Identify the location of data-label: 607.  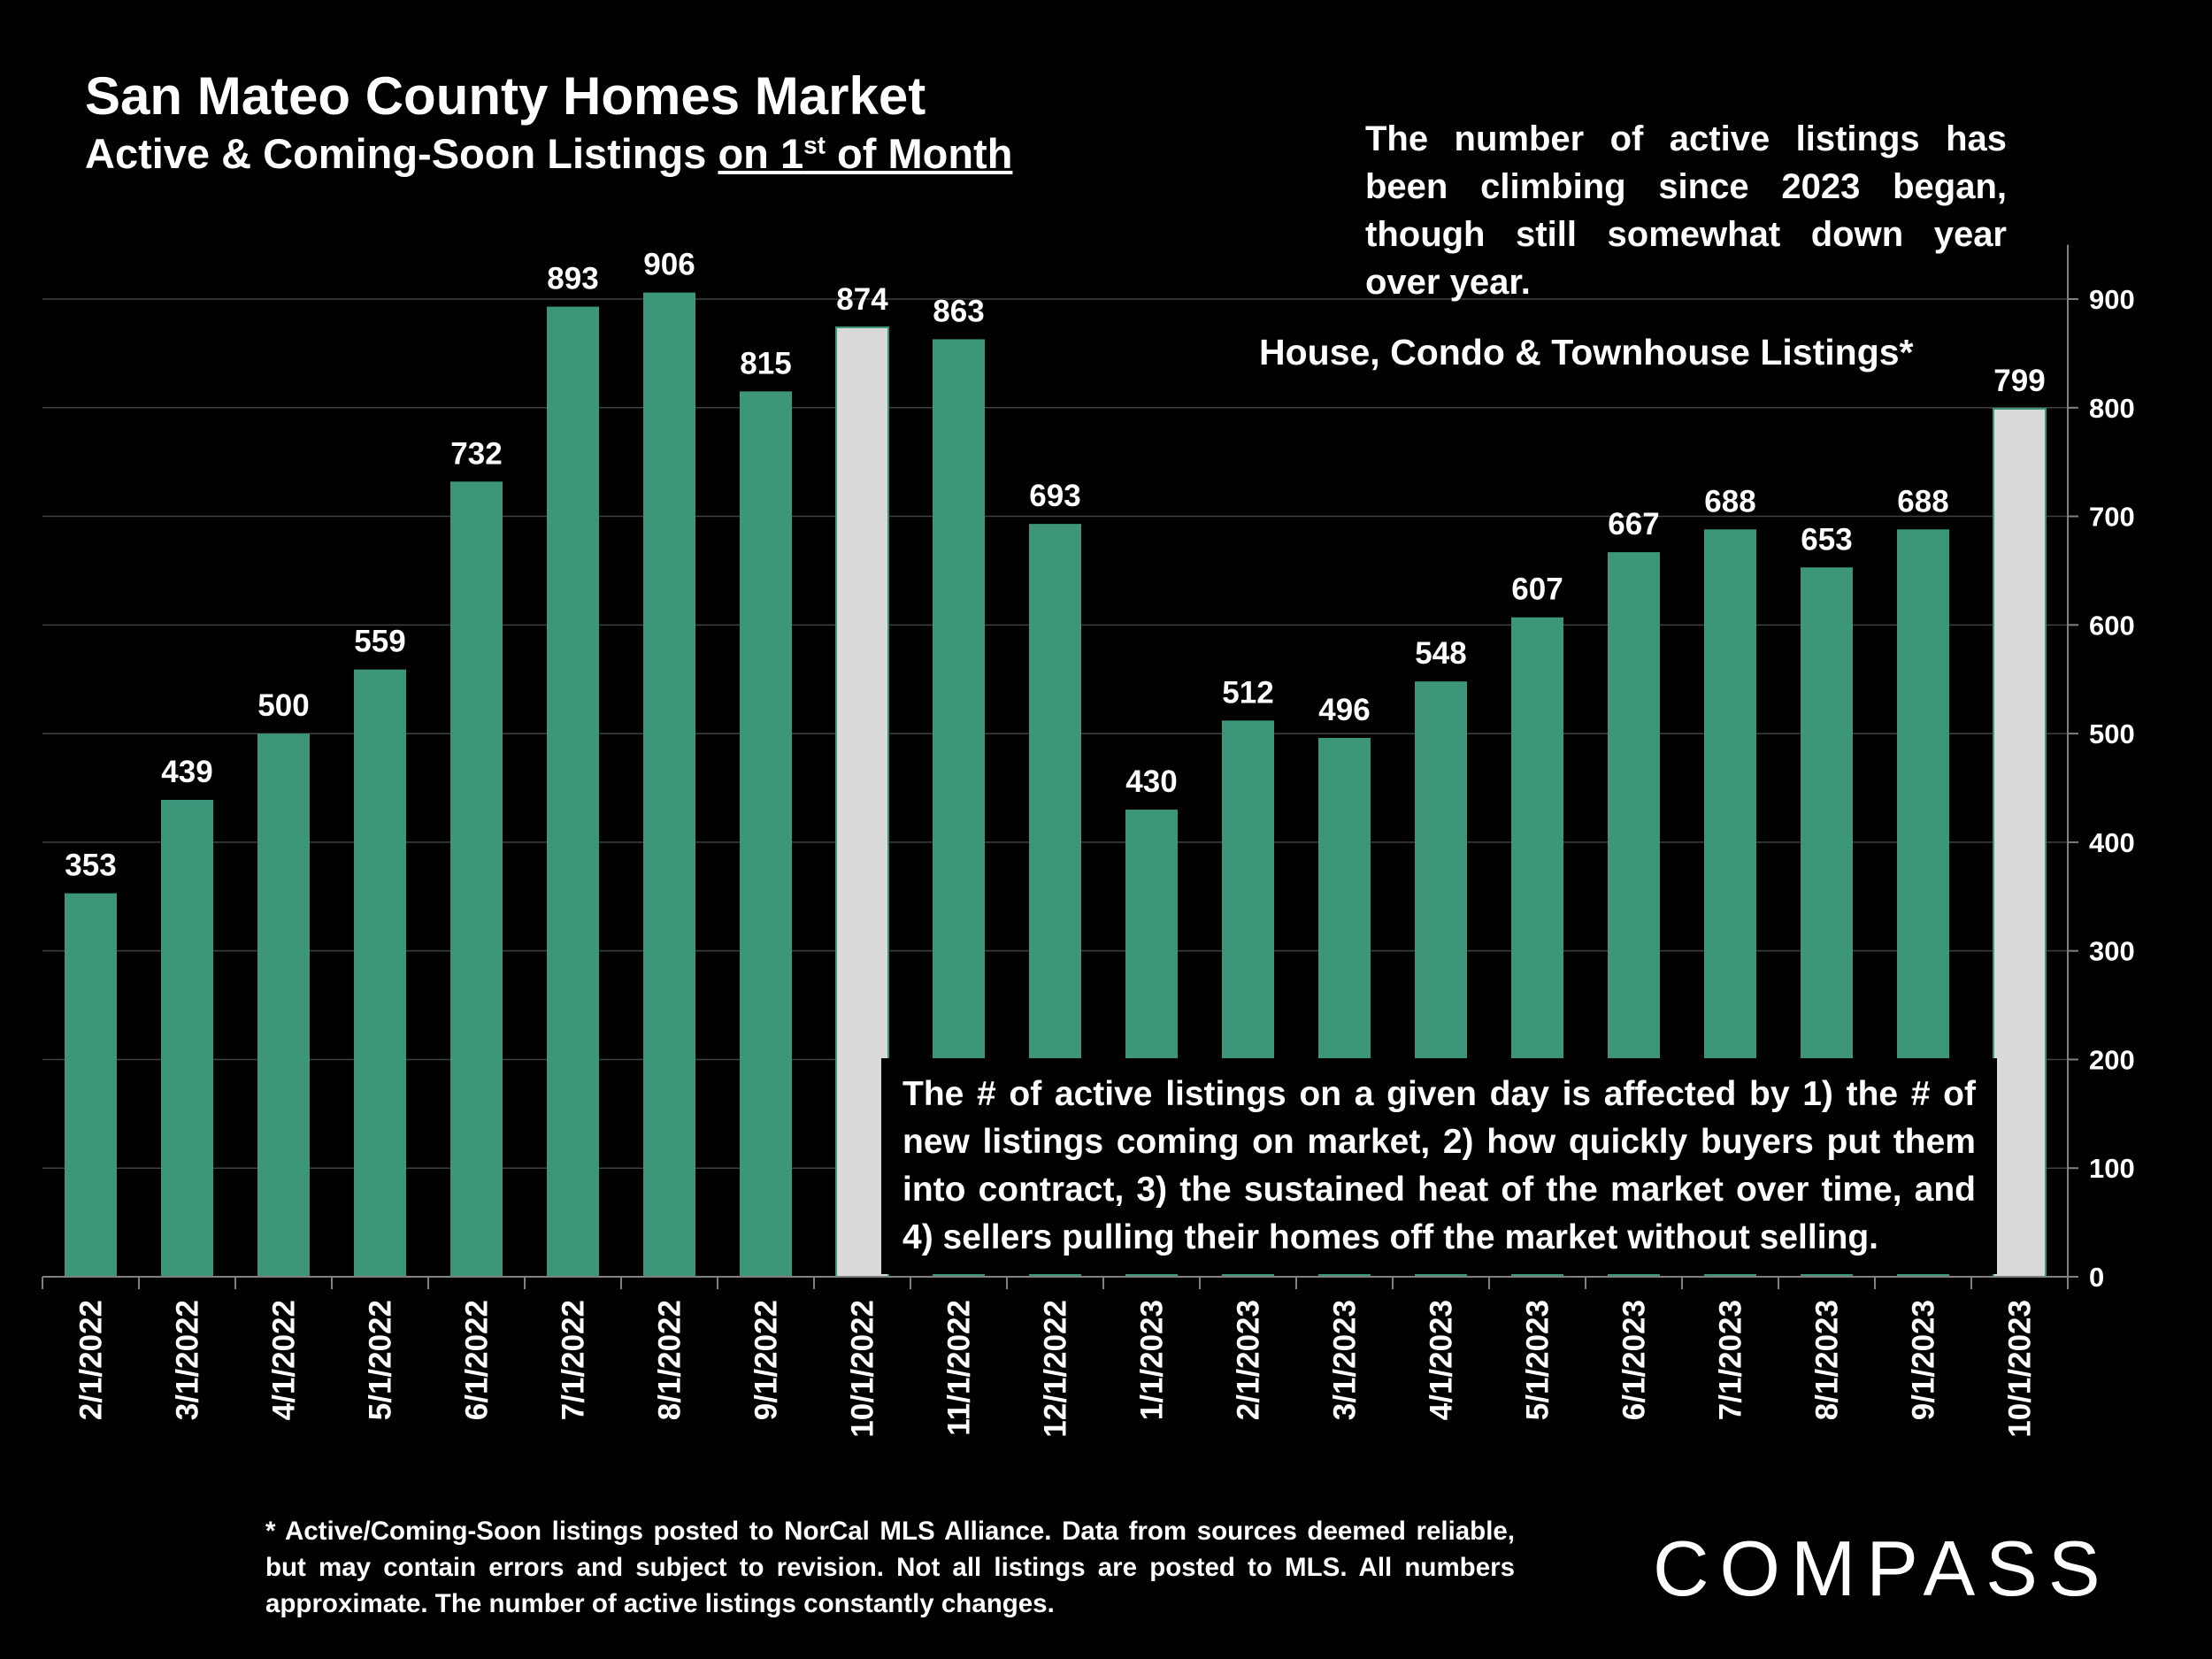
(1537, 590).